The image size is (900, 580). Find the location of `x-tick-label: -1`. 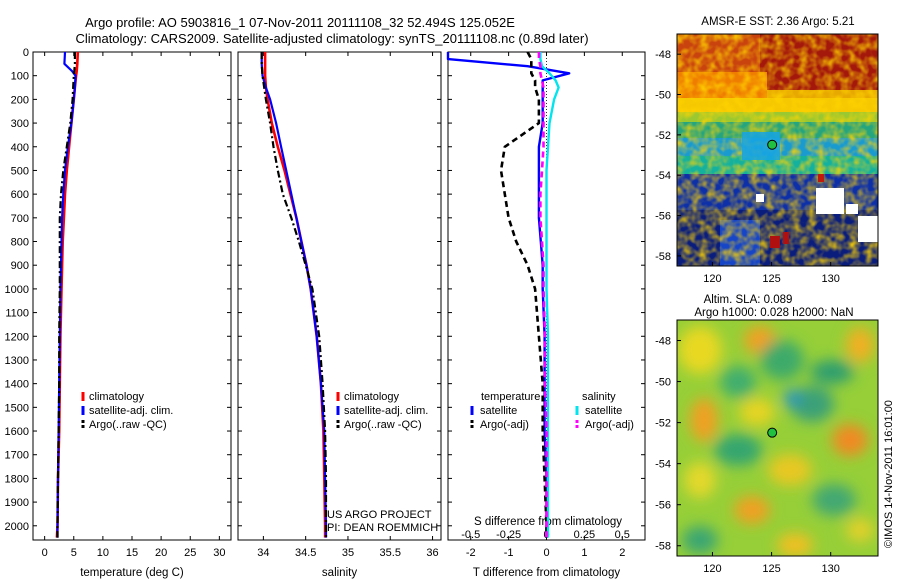

x-tick-label: -1 is located at coordinates (509, 553).